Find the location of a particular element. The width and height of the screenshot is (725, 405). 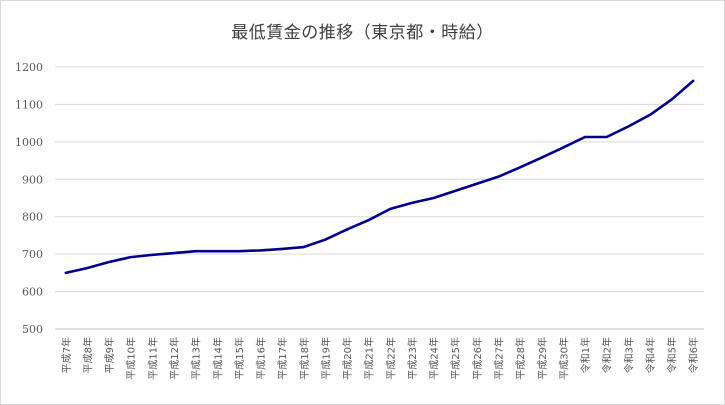

chart-title: 最低賃金の推移（東京都・時給） is located at coordinates (362, 33).